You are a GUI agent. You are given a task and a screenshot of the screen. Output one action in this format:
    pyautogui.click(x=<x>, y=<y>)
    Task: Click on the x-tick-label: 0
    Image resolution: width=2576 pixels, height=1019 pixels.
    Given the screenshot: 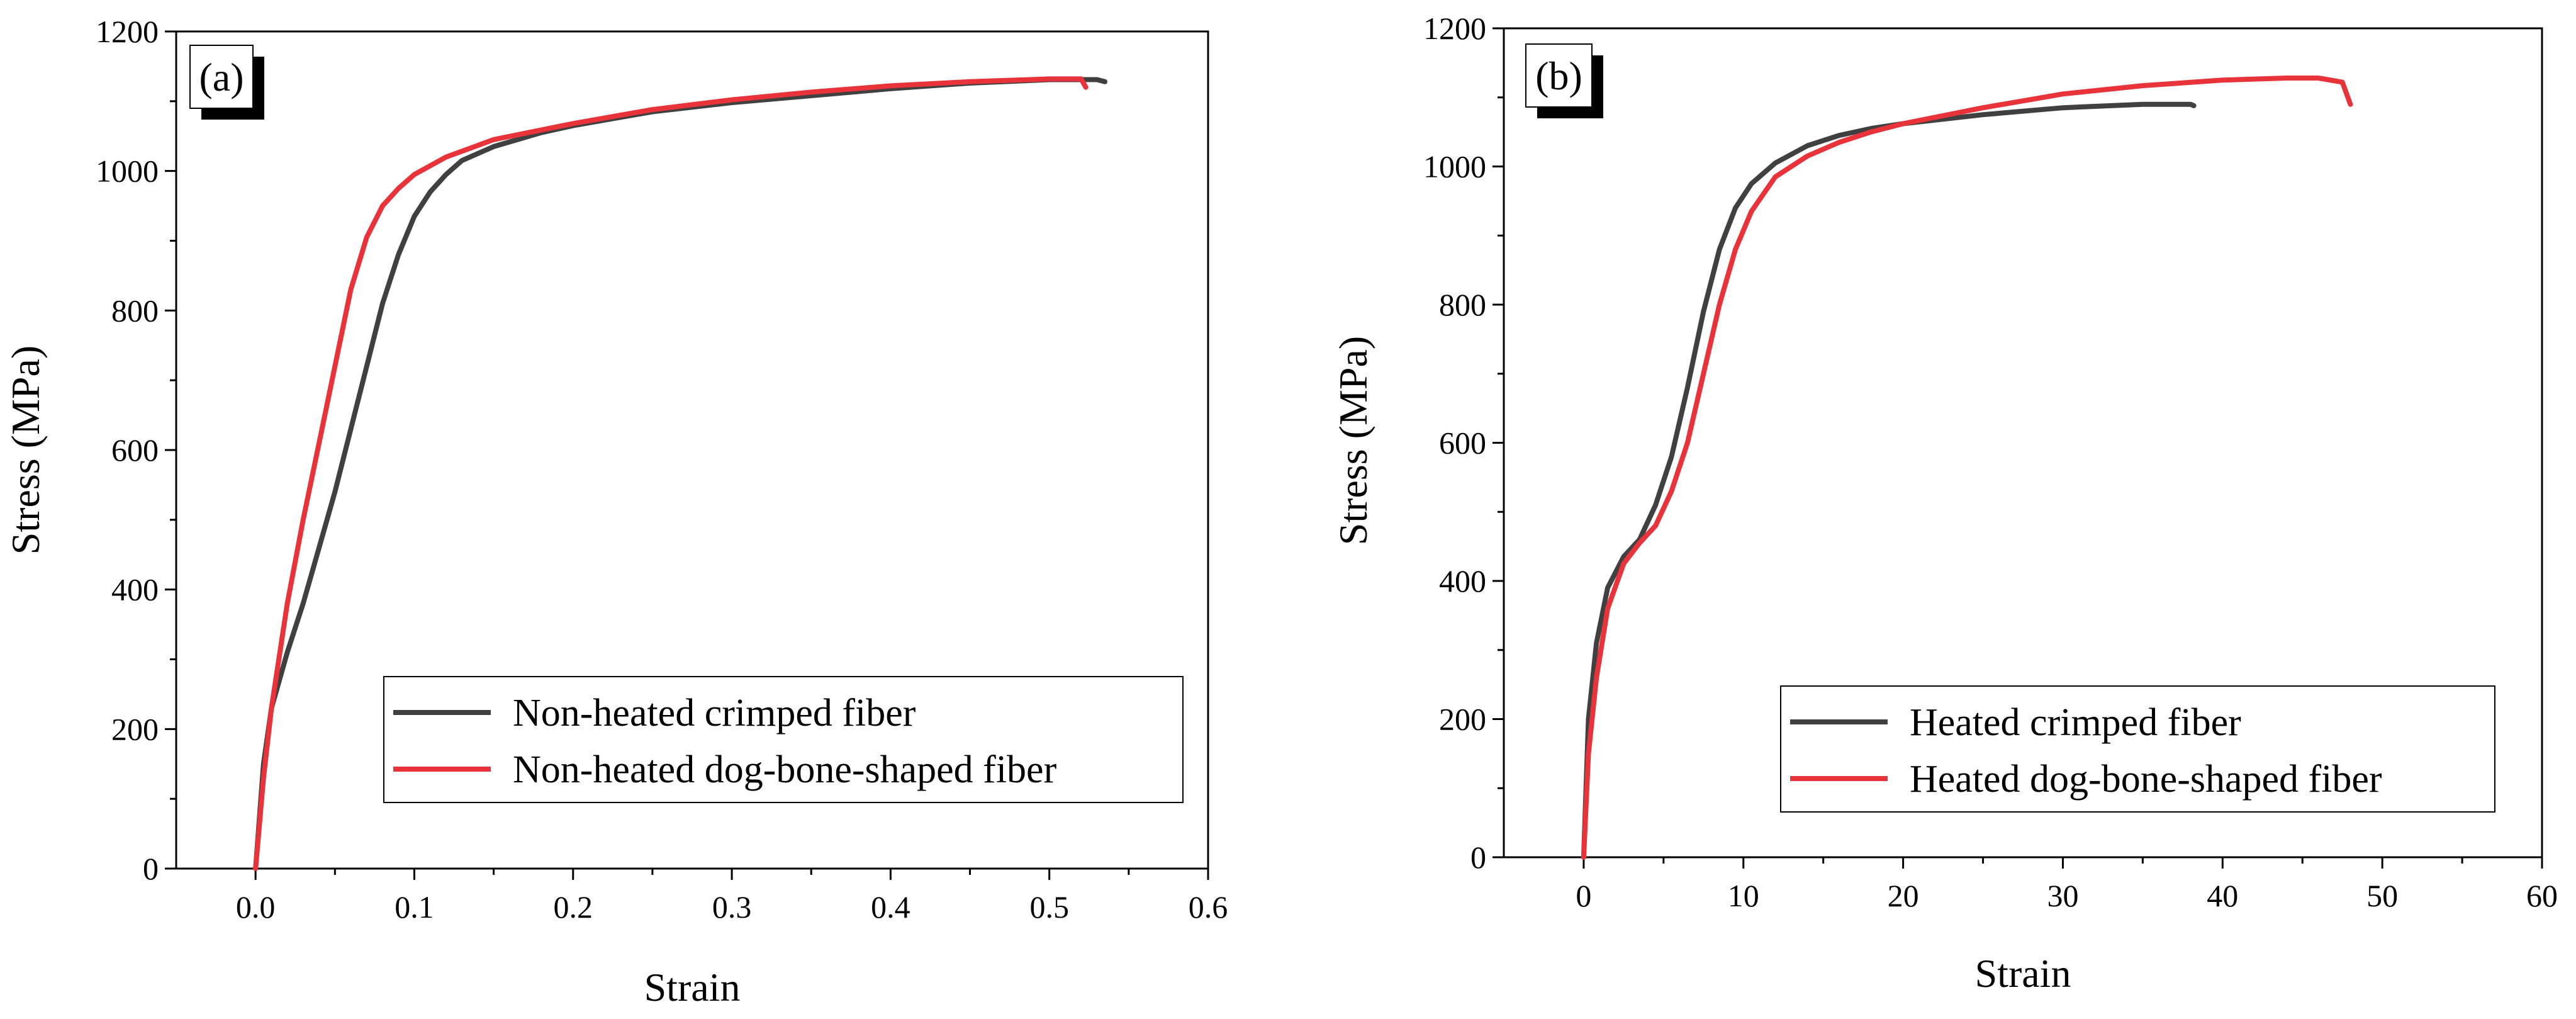 What is the action you would take?
    pyautogui.click(x=1583, y=895)
    